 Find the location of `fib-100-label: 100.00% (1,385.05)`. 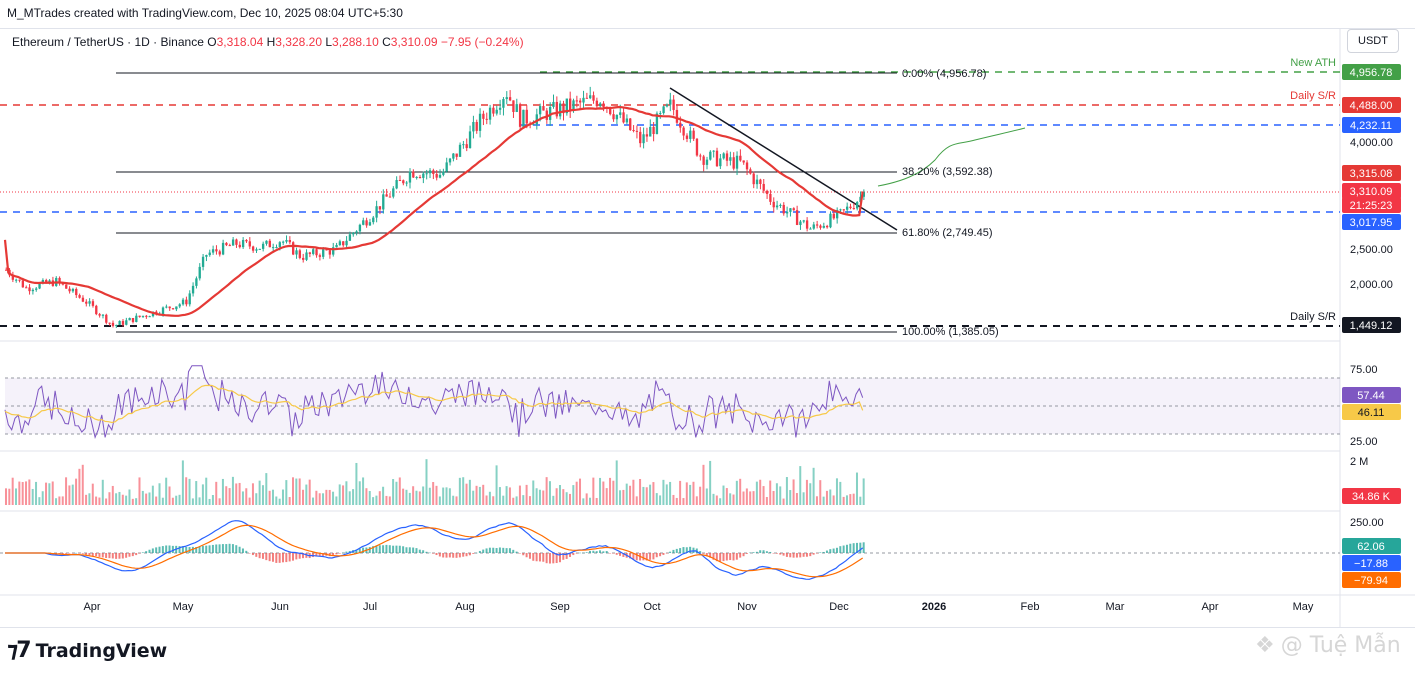

fib-100-label: 100.00% (1,385.05) is located at coordinates (950, 332).